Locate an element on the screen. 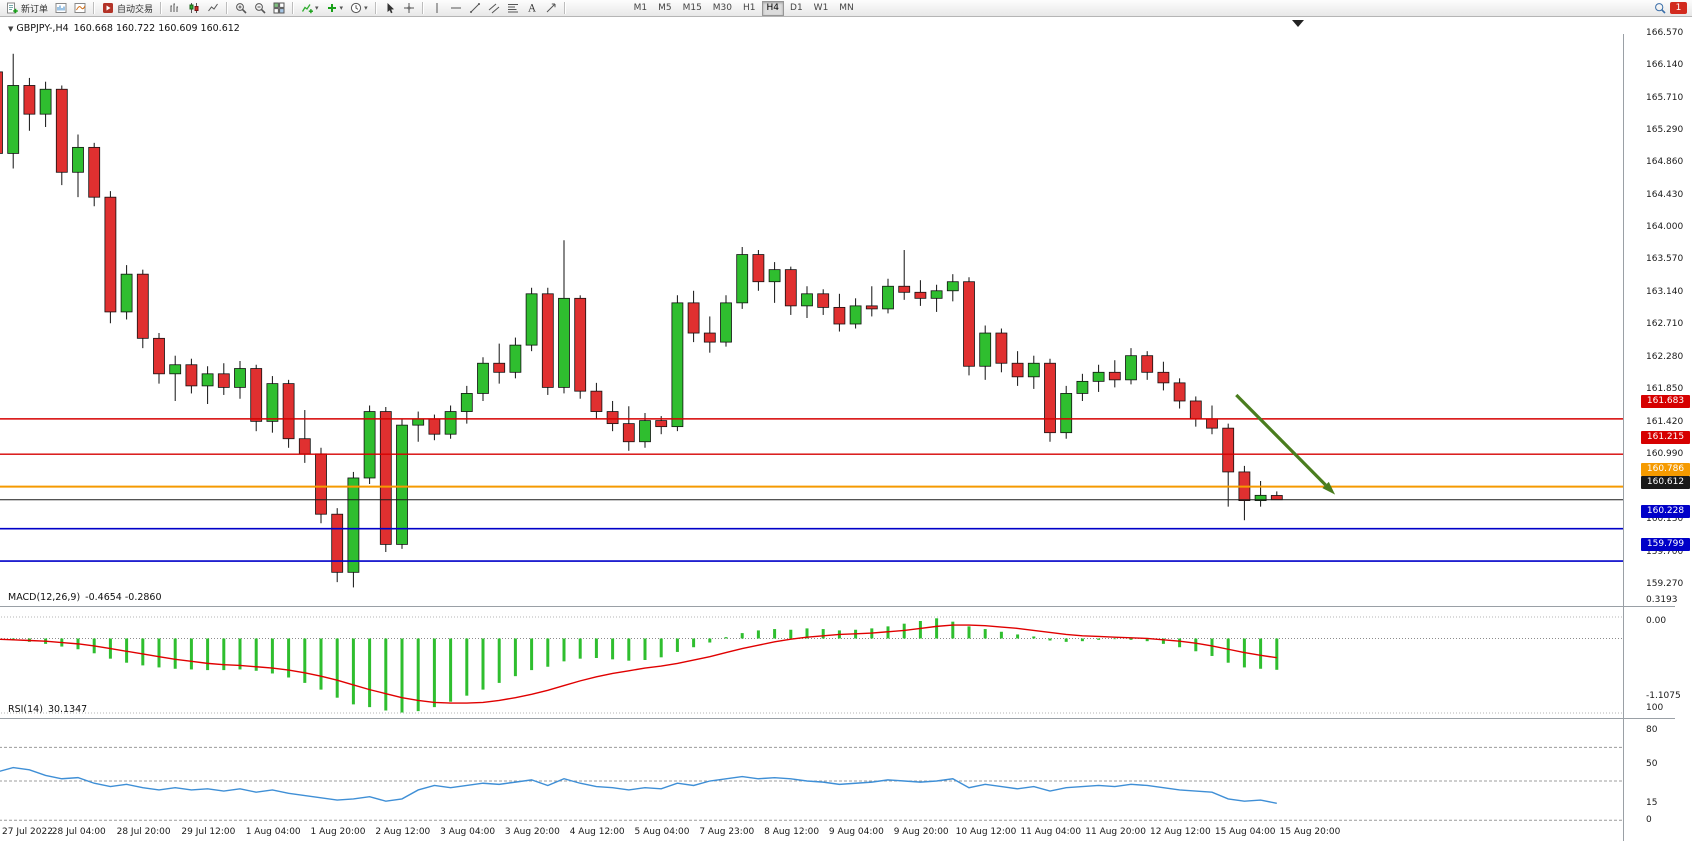 The image size is (1692, 841). zoom-in-button is located at coordinates (241, 8).